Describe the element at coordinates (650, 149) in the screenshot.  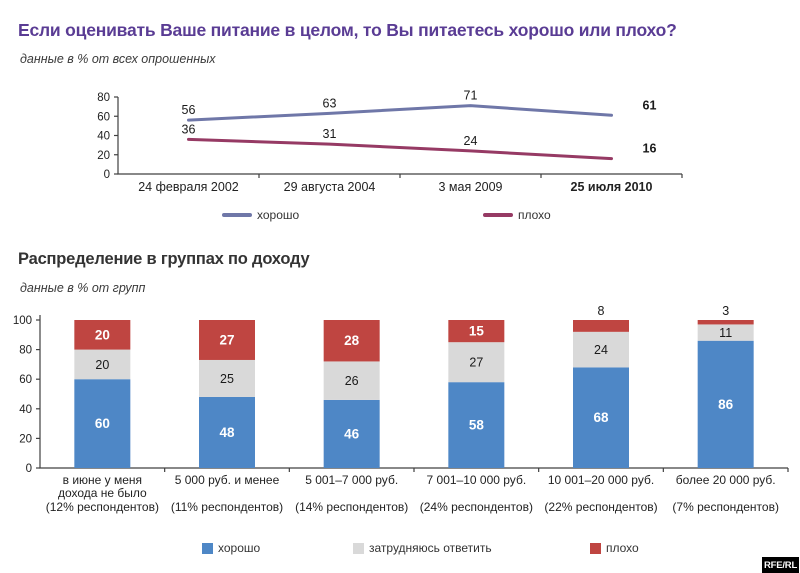
I see `data-point-label: 16` at that location.